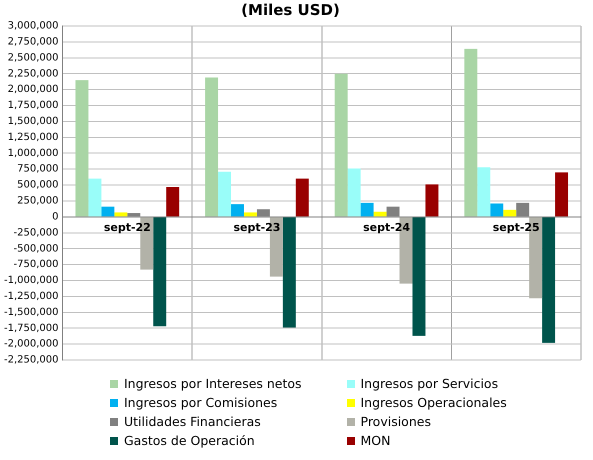  I want to click on chart-title: (Miles USD), so click(290, 9).